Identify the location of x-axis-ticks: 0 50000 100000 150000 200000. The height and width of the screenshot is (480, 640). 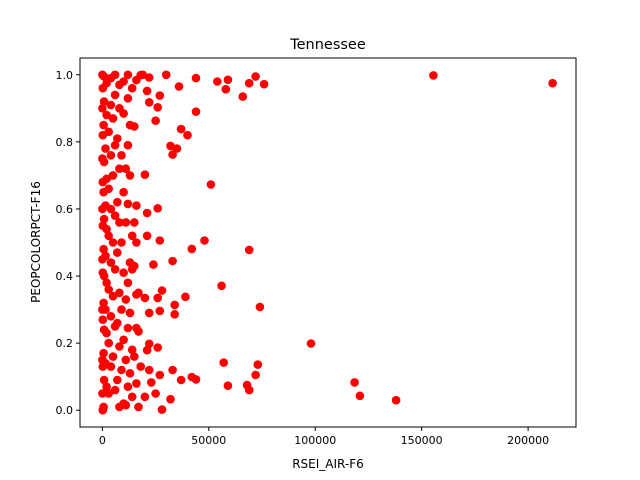
(324, 437).